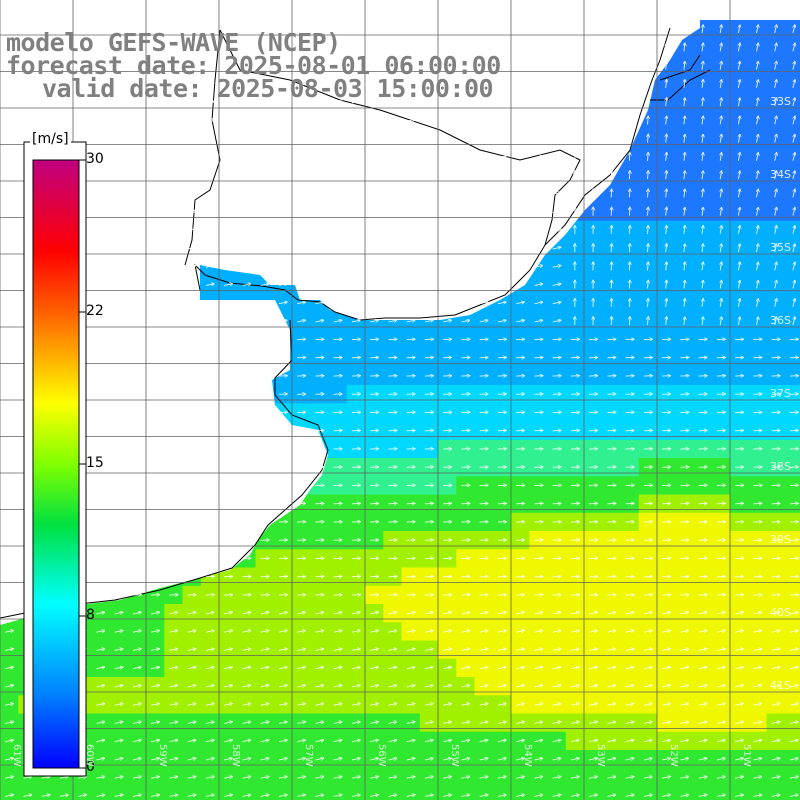  I want to click on colorbar-unit: [m/s], so click(50, 139).